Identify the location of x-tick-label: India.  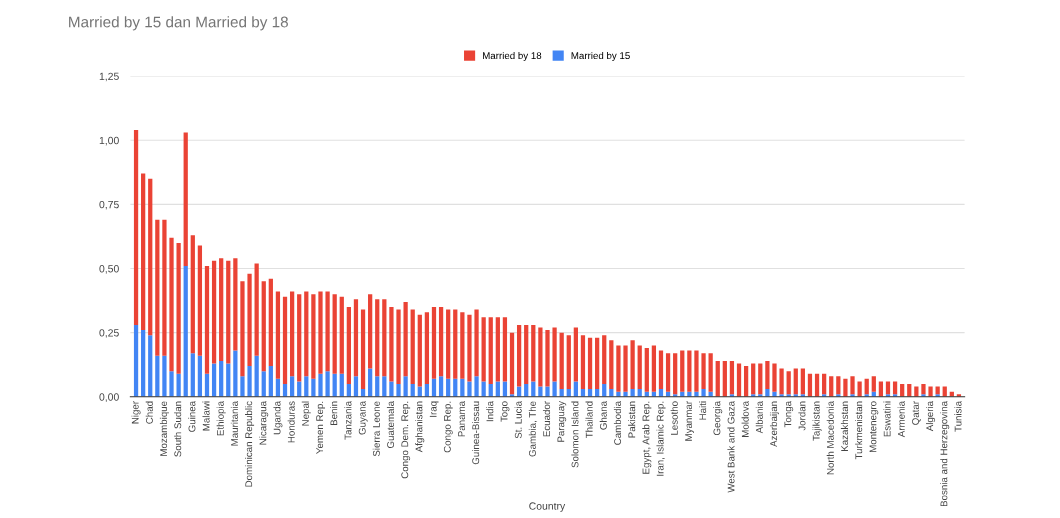
(490, 411).